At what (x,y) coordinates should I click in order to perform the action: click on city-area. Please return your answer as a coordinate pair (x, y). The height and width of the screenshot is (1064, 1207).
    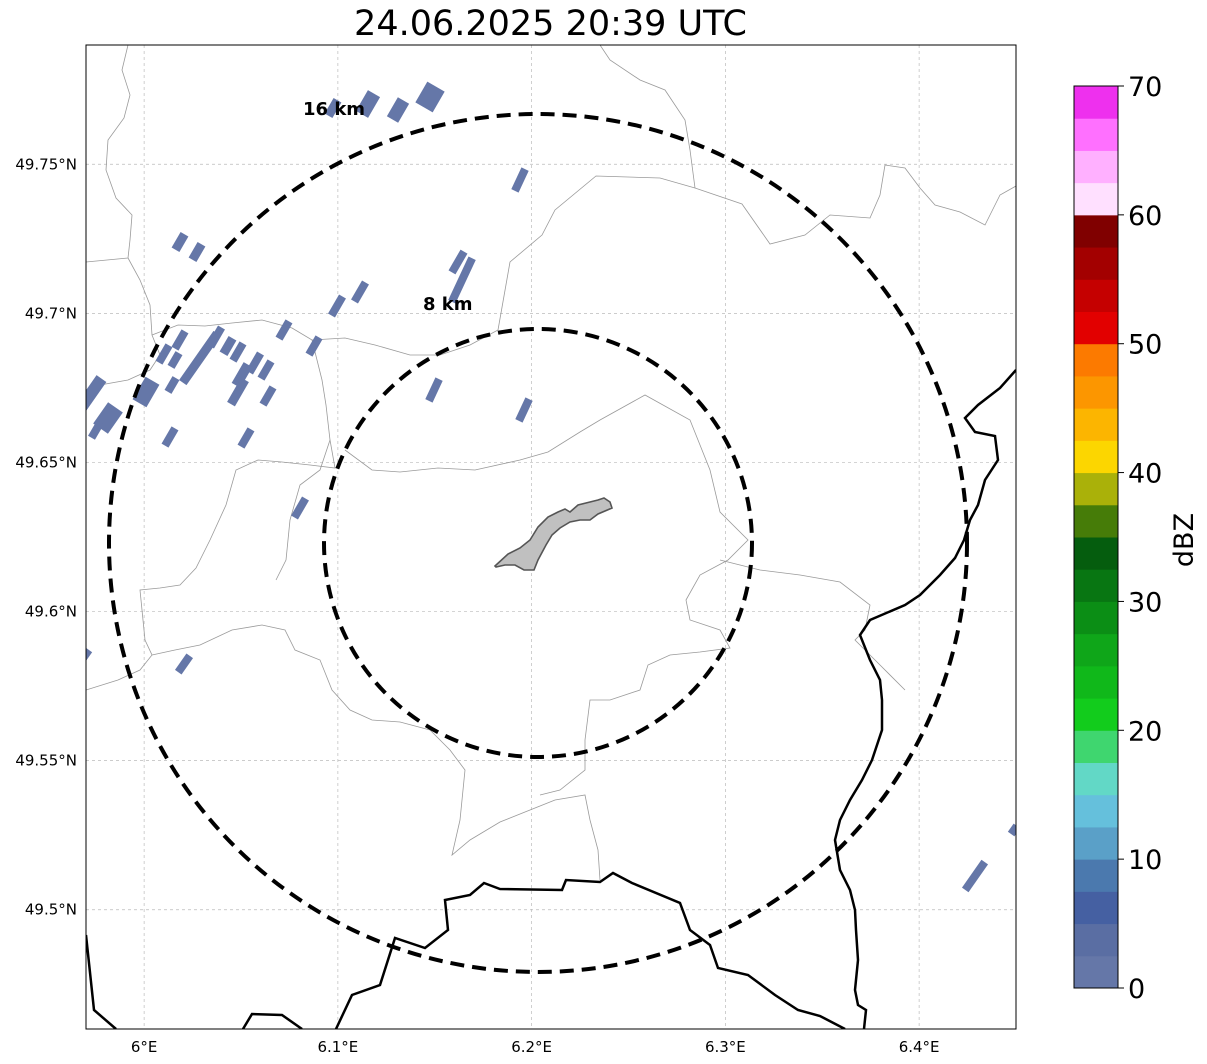
    Looking at the image, I should click on (553, 534).